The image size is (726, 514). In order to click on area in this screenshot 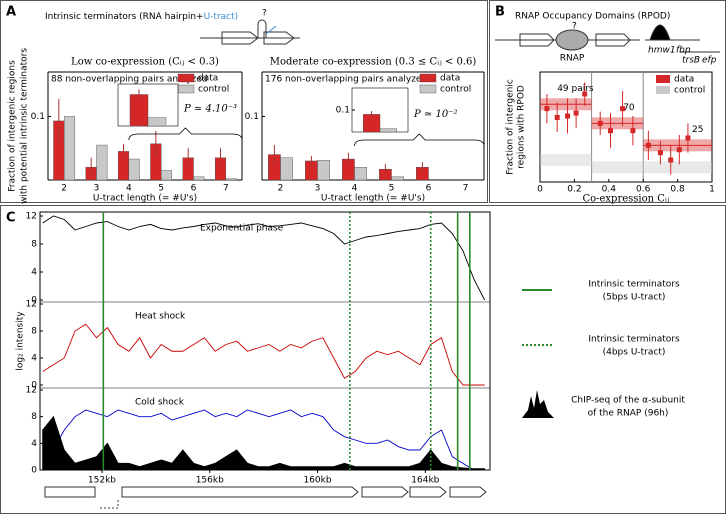, I will do `click(264, 443)`.